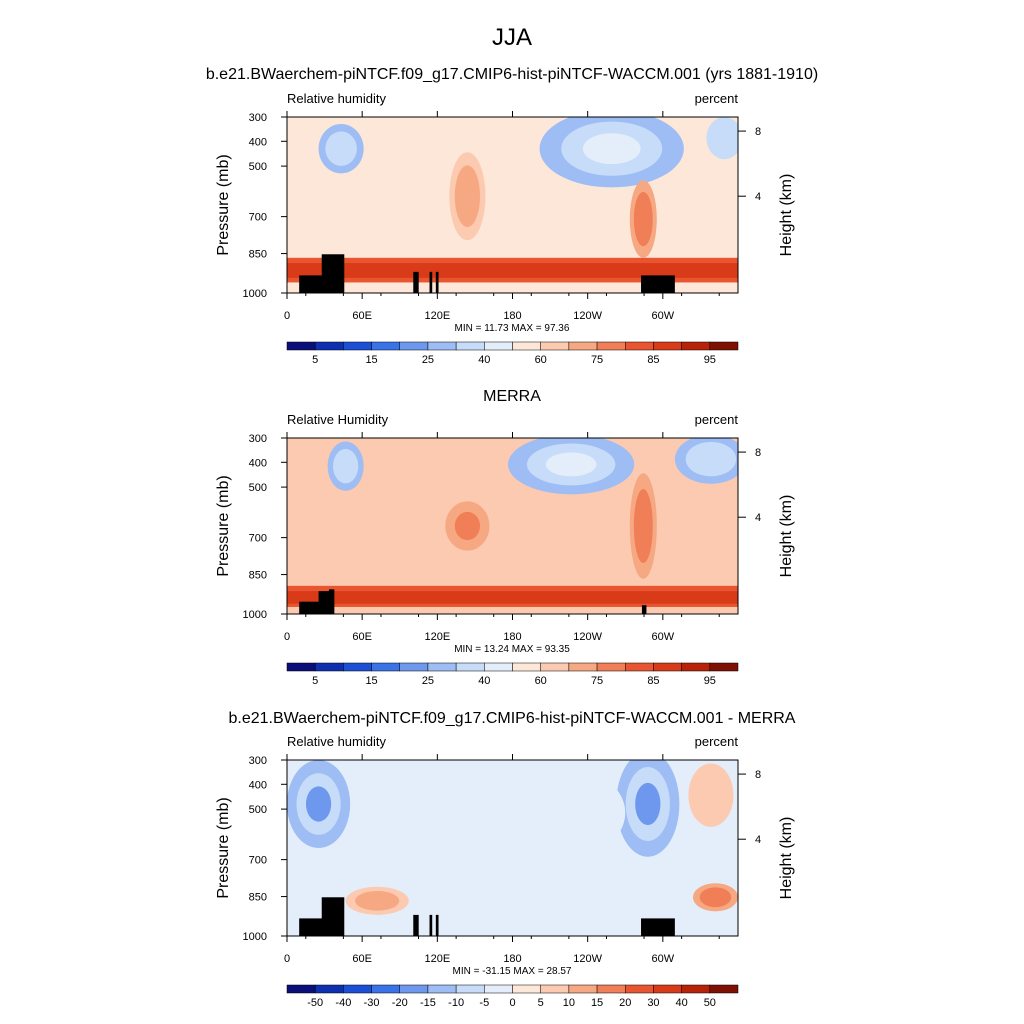 The height and width of the screenshot is (1024, 1024). What do you see at coordinates (512, 649) in the screenshot?
I see `stats-label: MIN = 13.24 MAX = 93.35` at bounding box center [512, 649].